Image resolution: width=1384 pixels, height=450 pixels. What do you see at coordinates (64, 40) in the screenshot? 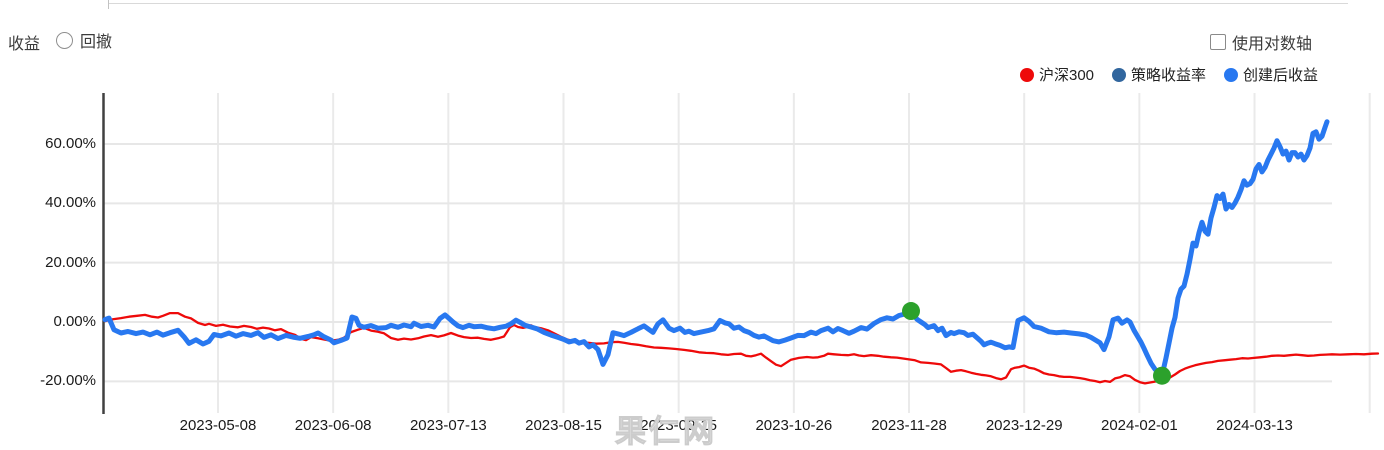
I see `drawdown-radio` at bounding box center [64, 40].